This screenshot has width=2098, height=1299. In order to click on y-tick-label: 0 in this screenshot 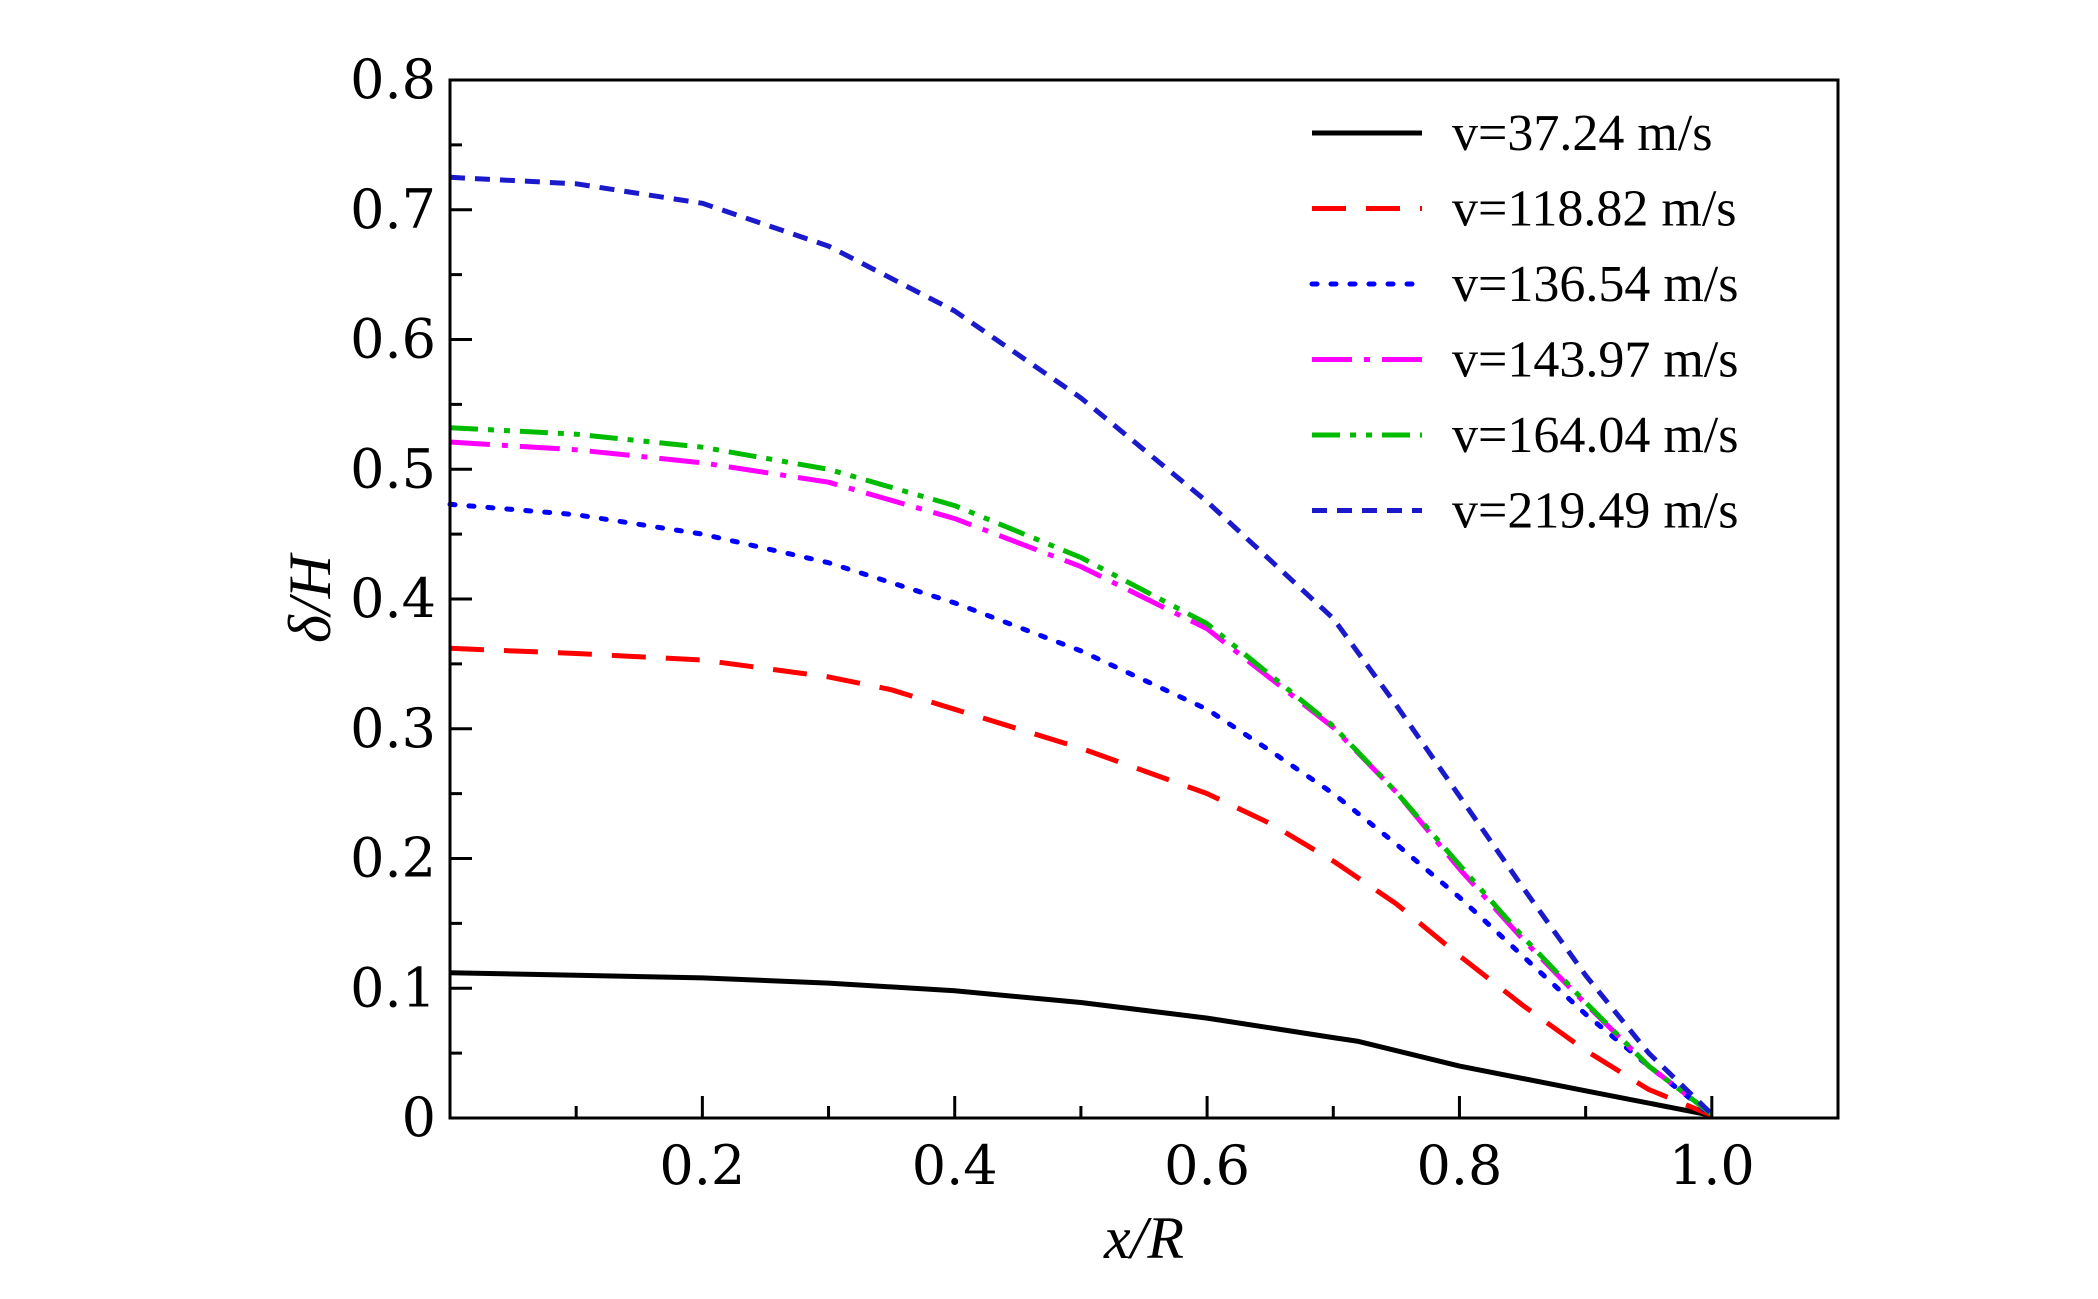, I will do `click(419, 1117)`.